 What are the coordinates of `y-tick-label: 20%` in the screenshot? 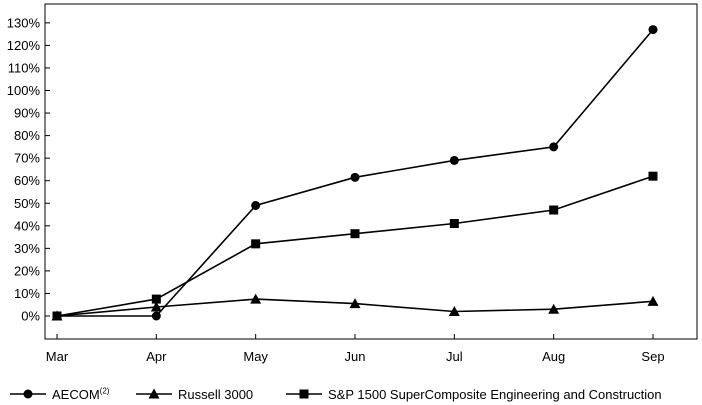 It's located at (27, 270).